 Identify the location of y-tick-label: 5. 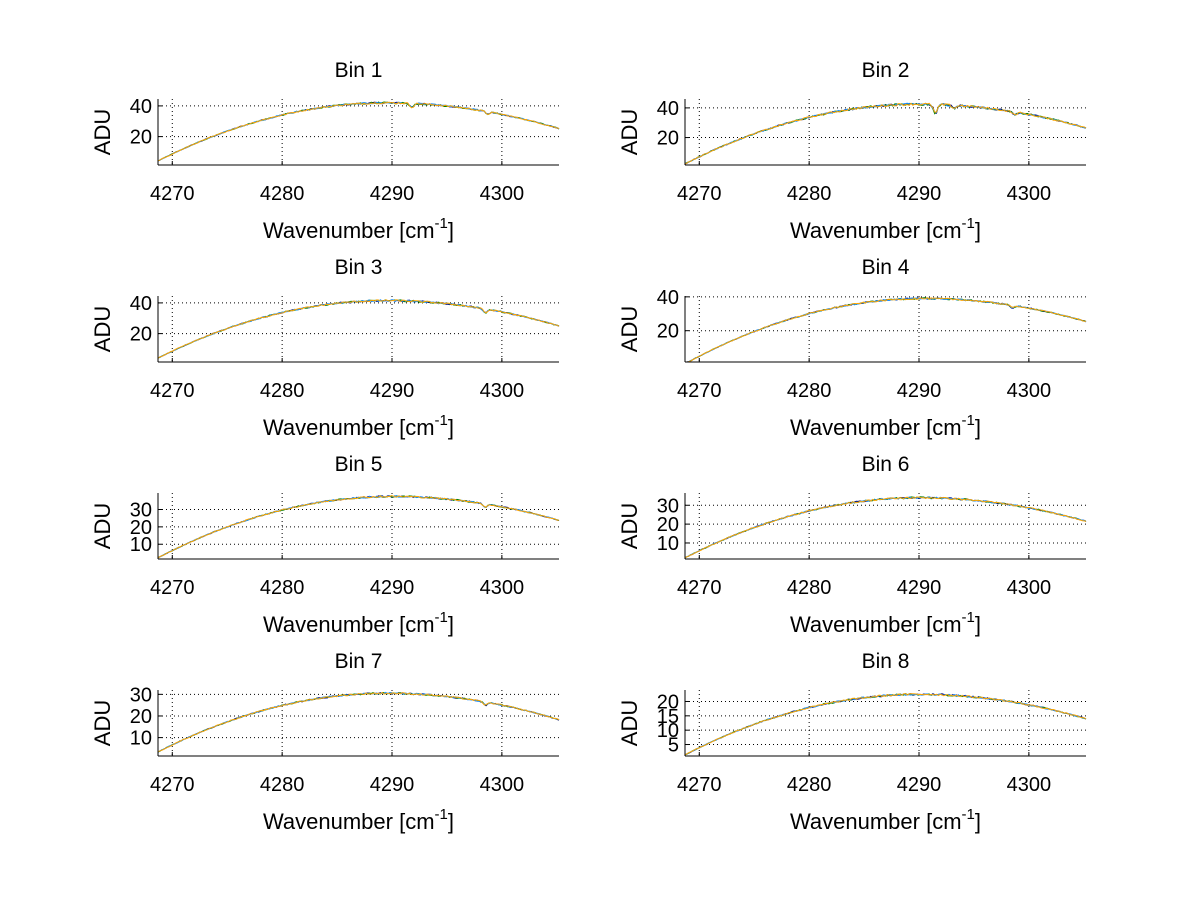
(673, 746).